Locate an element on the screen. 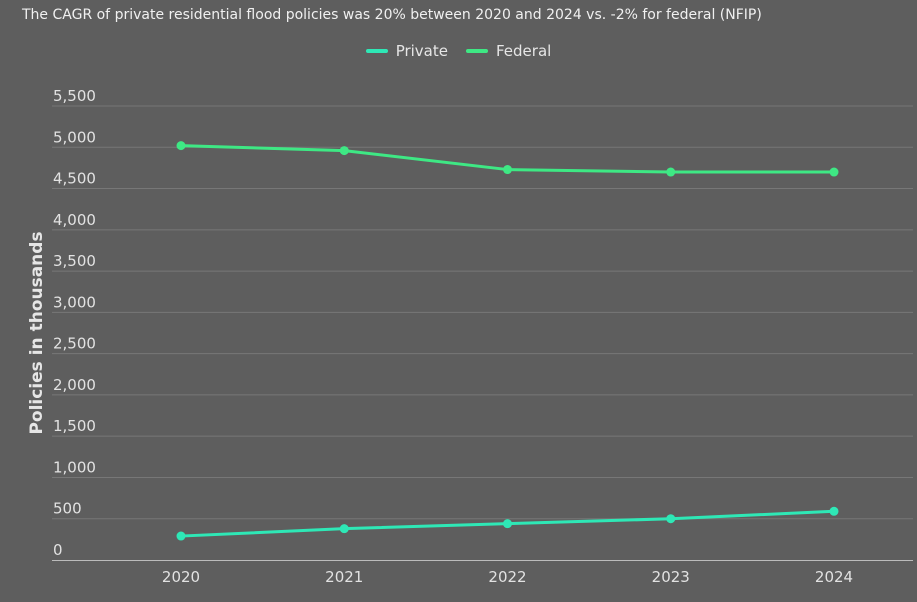  legend-swatch-federal is located at coordinates (476, 51).